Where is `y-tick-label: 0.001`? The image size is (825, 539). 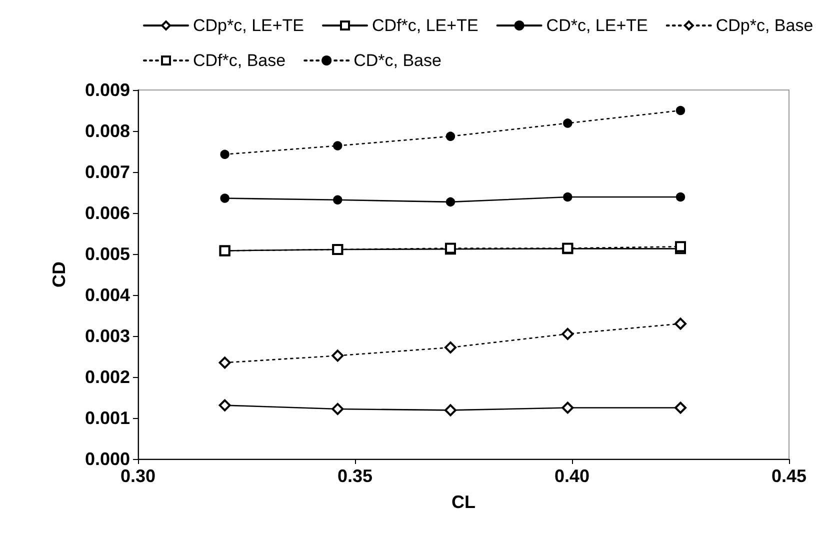 y-tick-label: 0.001 is located at coordinates (107, 418).